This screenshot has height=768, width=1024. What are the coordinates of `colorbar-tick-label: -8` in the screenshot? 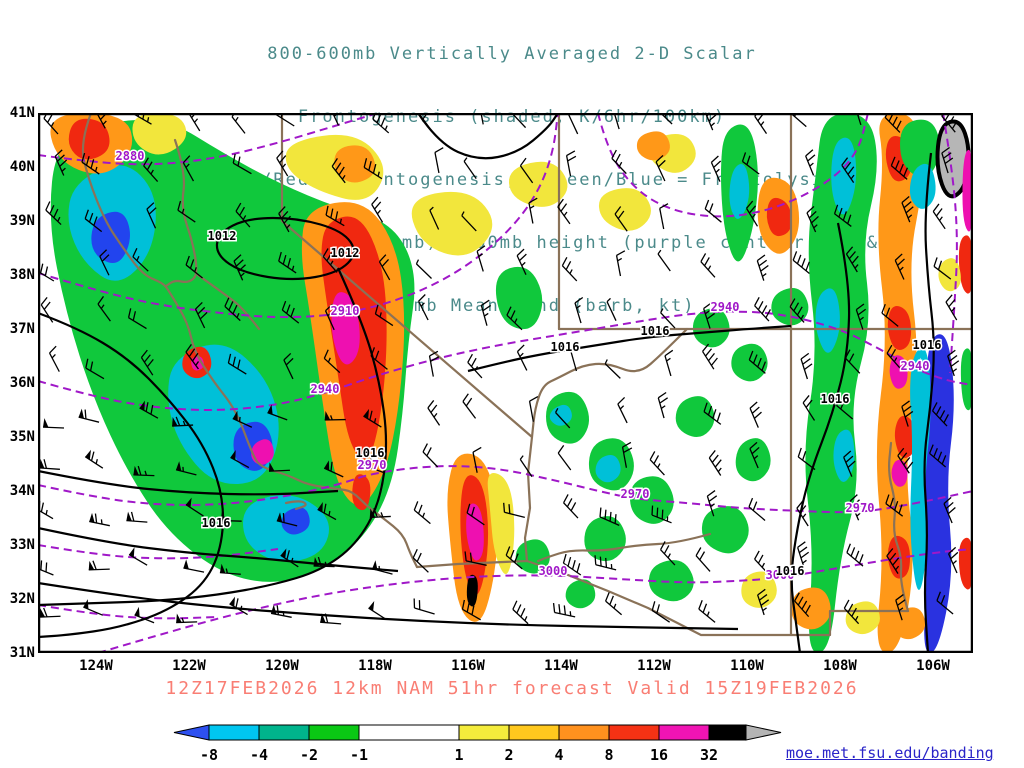 It's located at (209, 755).